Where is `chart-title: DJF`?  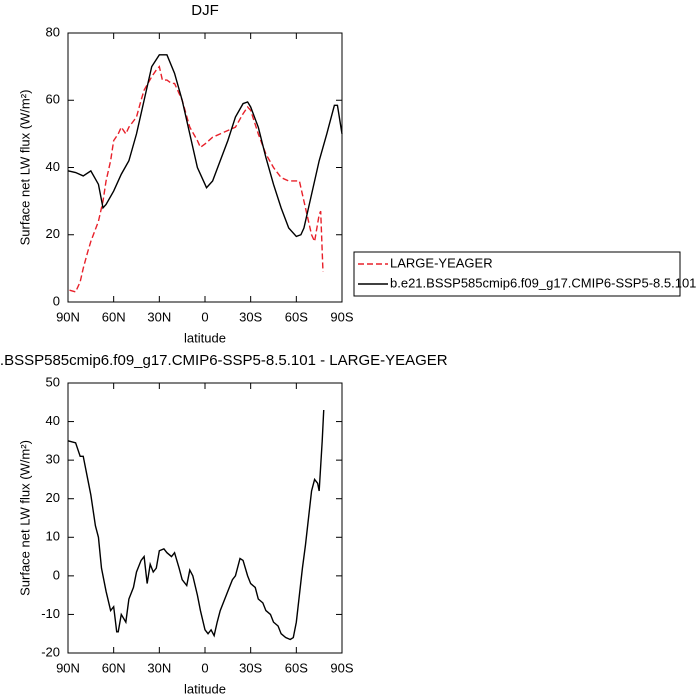
chart-title: DJF is located at coordinates (205, 10).